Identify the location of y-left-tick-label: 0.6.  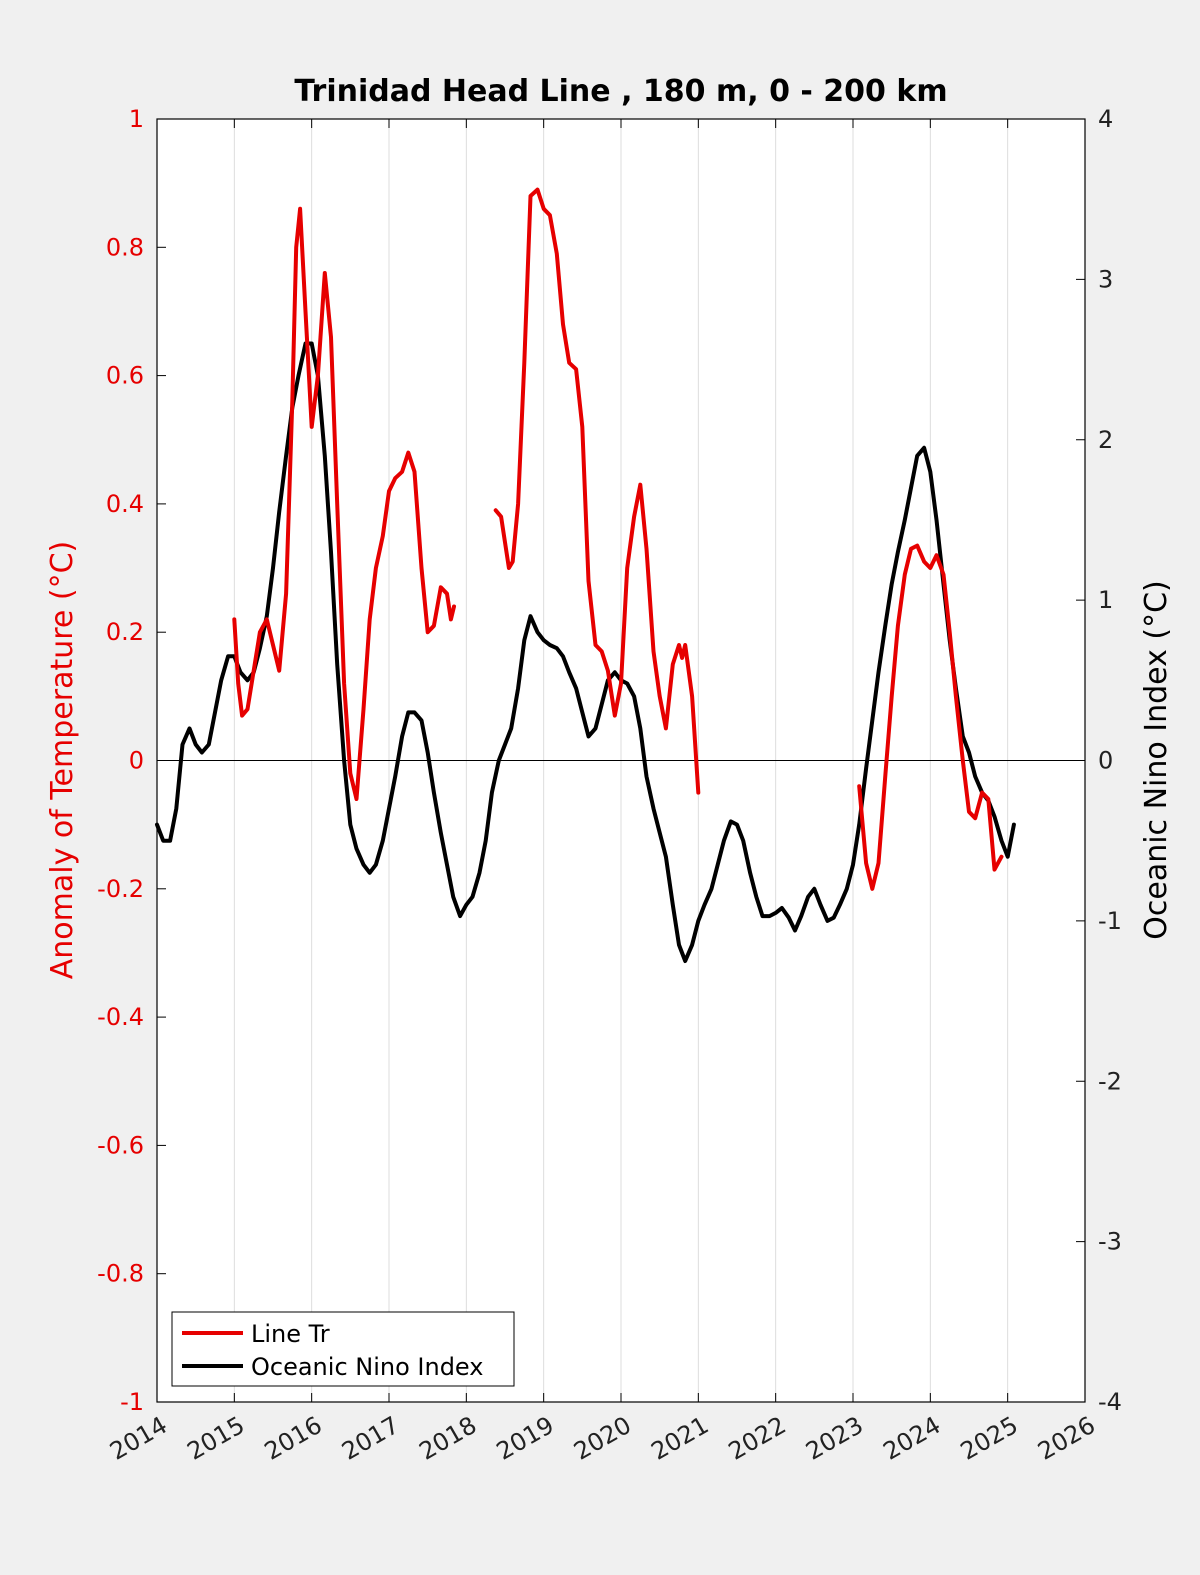
(125, 376).